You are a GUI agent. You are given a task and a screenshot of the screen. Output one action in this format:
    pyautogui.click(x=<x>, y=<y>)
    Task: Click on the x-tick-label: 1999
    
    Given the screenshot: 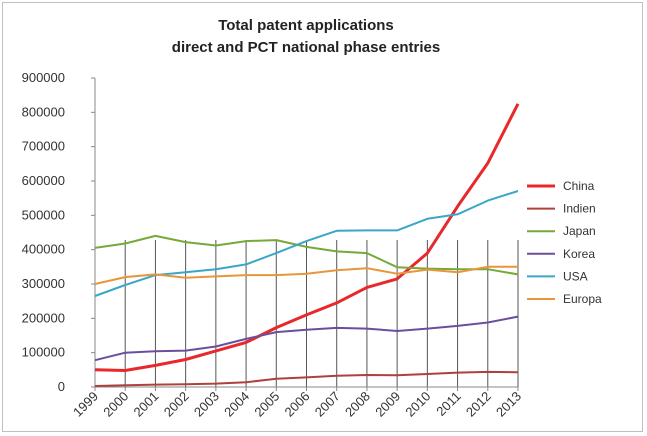 What is the action you would take?
    pyautogui.click(x=85, y=404)
    